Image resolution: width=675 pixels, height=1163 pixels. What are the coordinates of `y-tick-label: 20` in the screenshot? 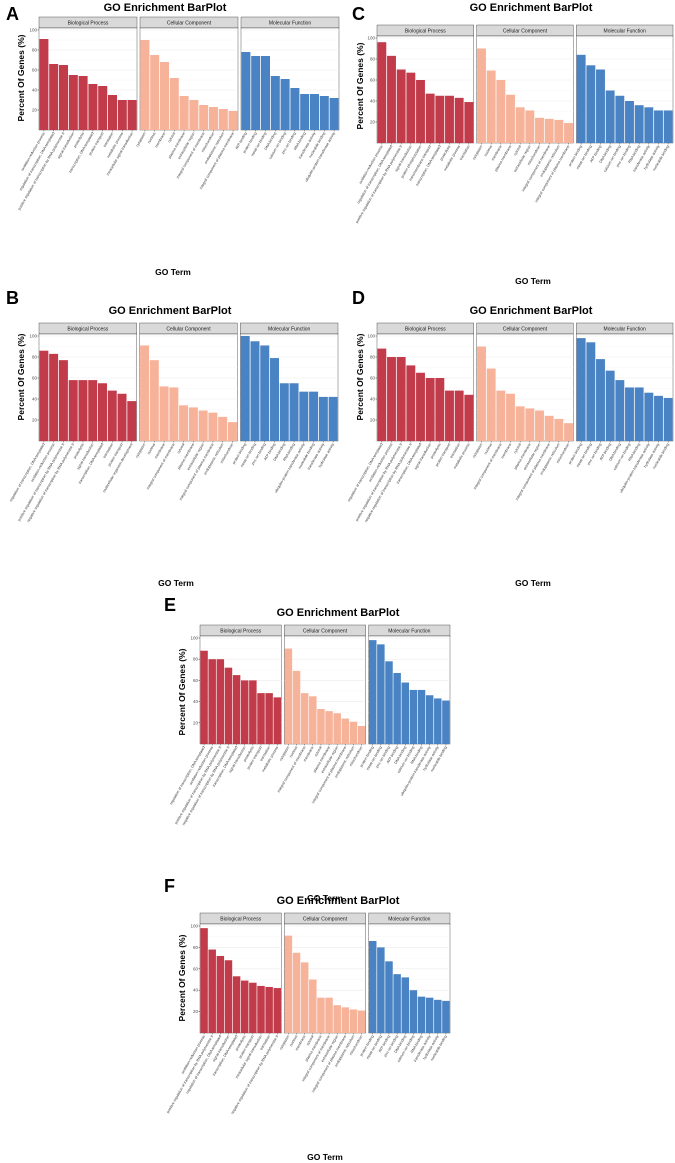 It's located at (373, 122).